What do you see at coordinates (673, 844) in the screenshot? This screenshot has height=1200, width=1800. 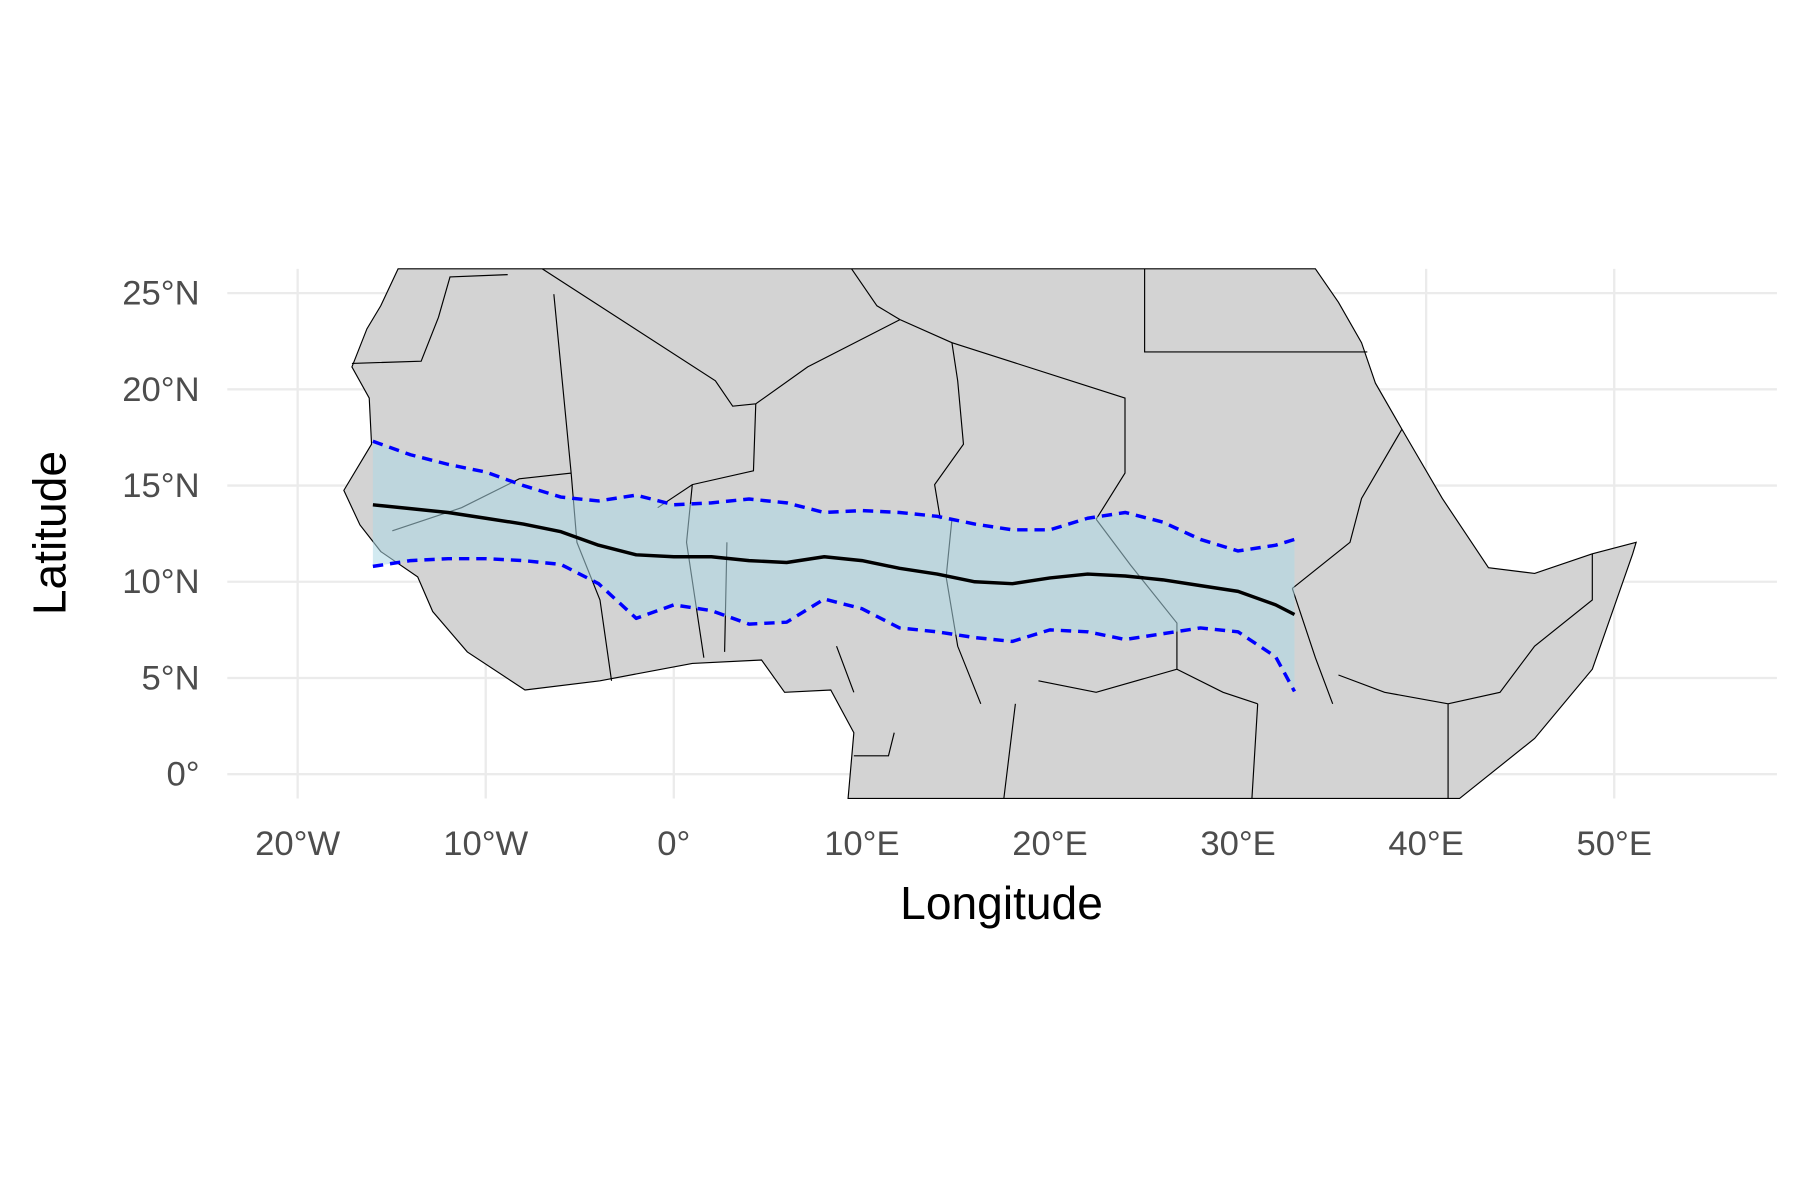 I see `x-tick-label: 0°` at bounding box center [673, 844].